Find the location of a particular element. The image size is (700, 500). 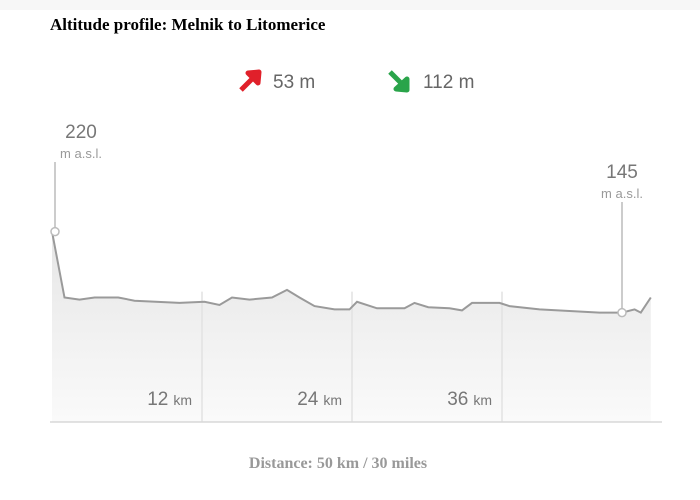

x-tick-value: 24 is located at coordinates (308, 399).